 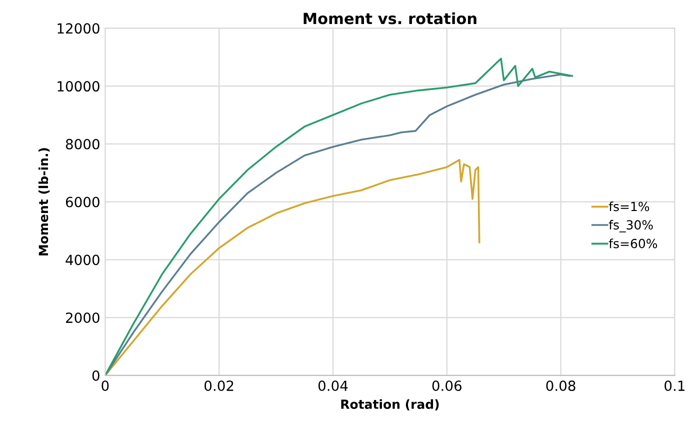 I want to click on chart-title: Moment vs. rotation, so click(x=390, y=18).